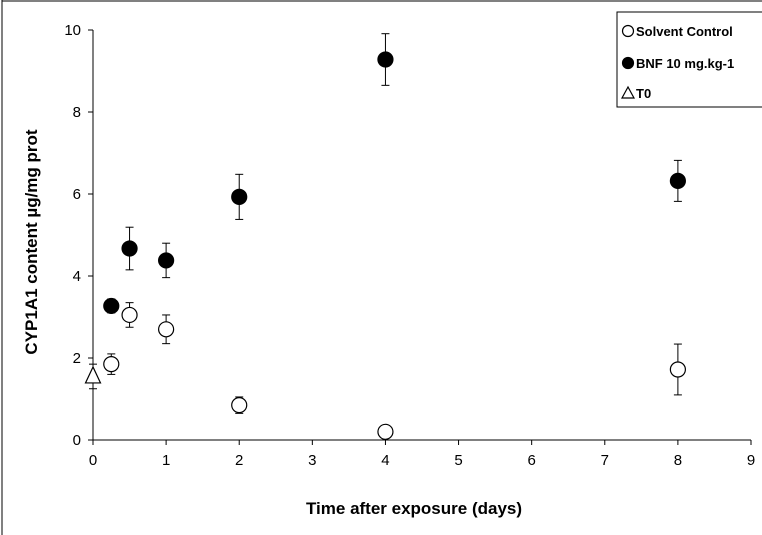 The image size is (762, 535). I want to click on y-axis-title: CYP1A1 content µg/mg prot, so click(31, 241).